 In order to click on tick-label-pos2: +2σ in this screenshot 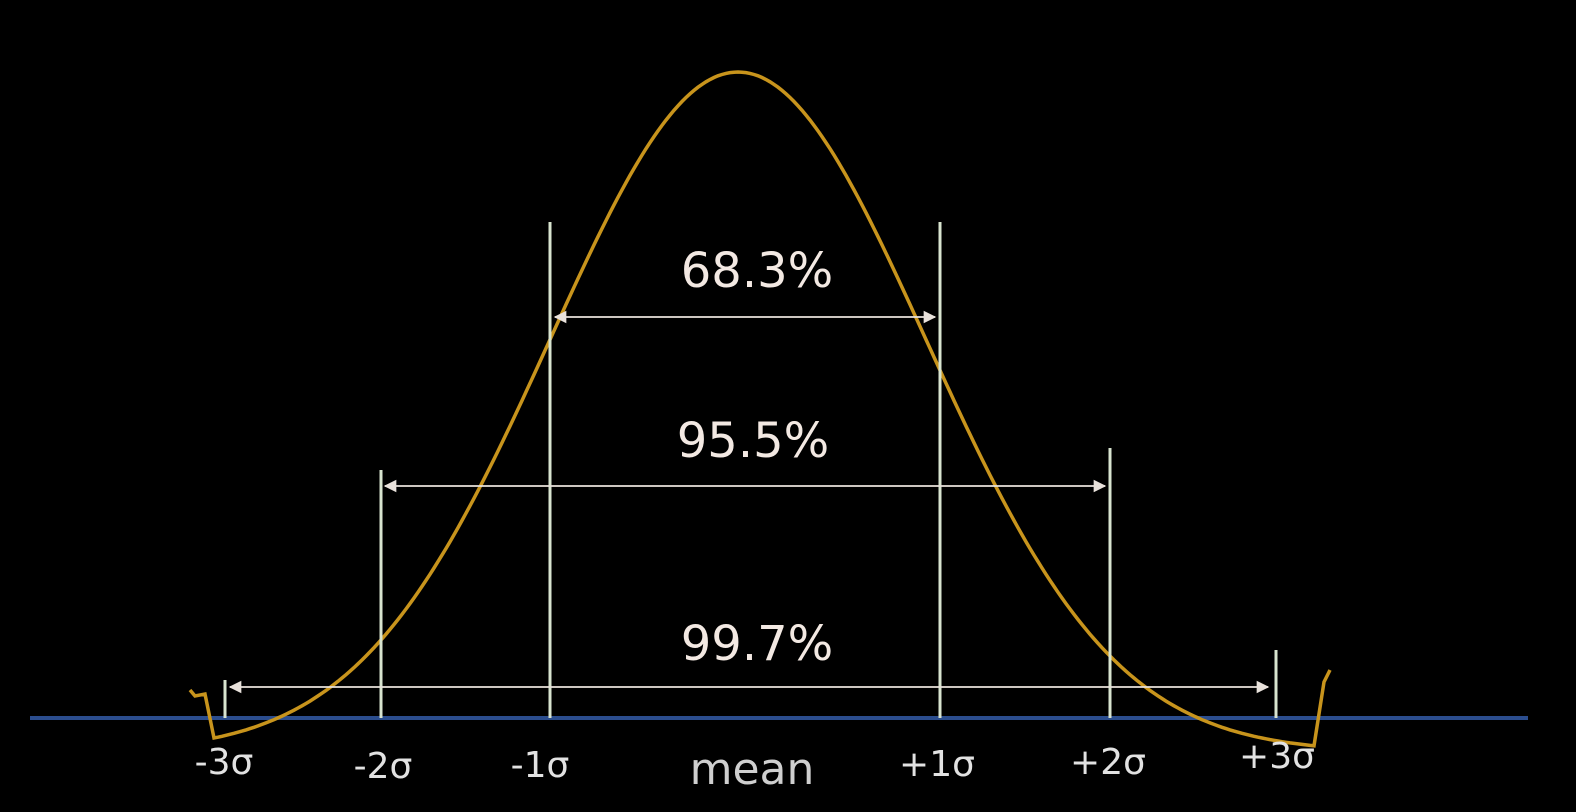, I will do `click(1108, 762)`.